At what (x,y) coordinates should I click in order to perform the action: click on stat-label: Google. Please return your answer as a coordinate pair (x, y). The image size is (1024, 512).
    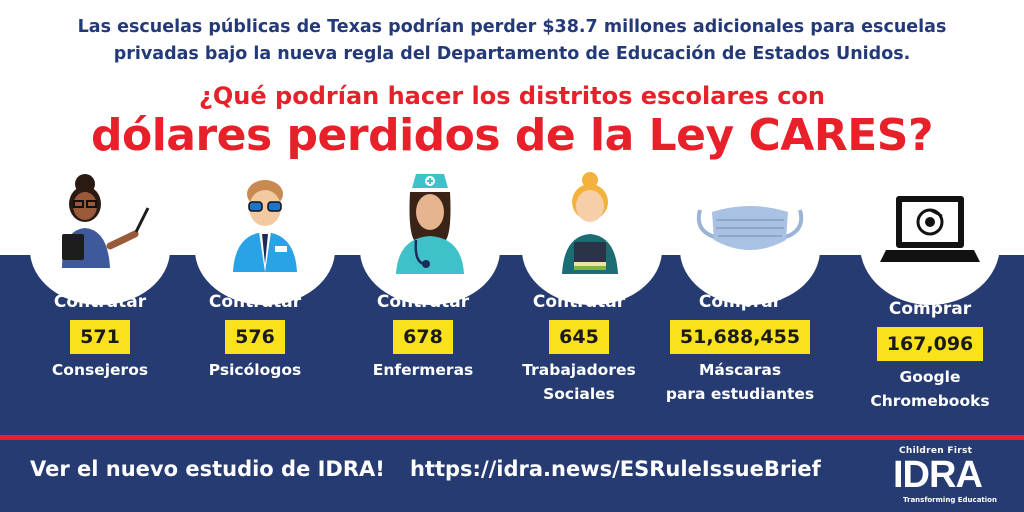
    Looking at the image, I should click on (930, 377).